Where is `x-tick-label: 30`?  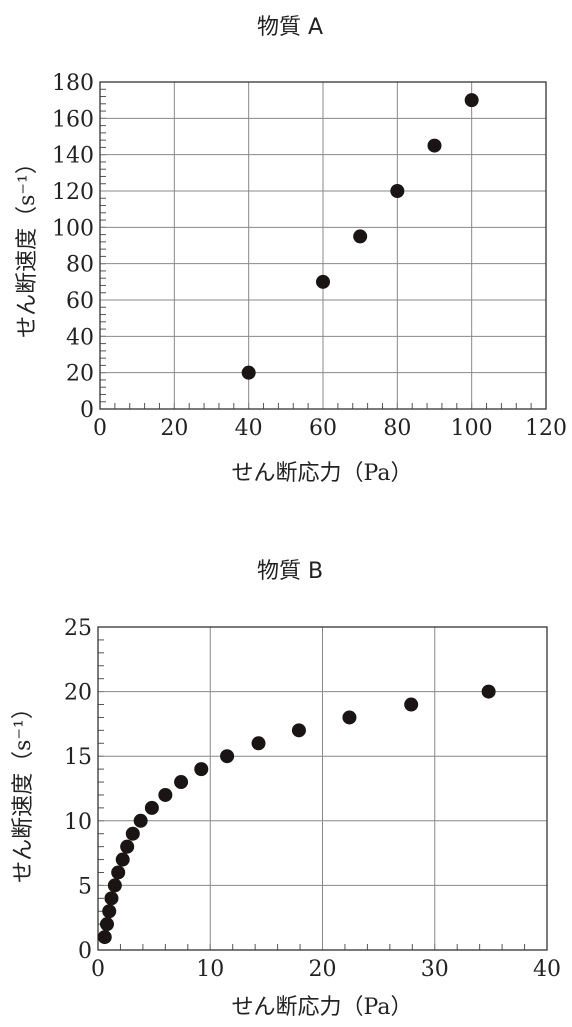
x-tick-label: 30 is located at coordinates (435, 969).